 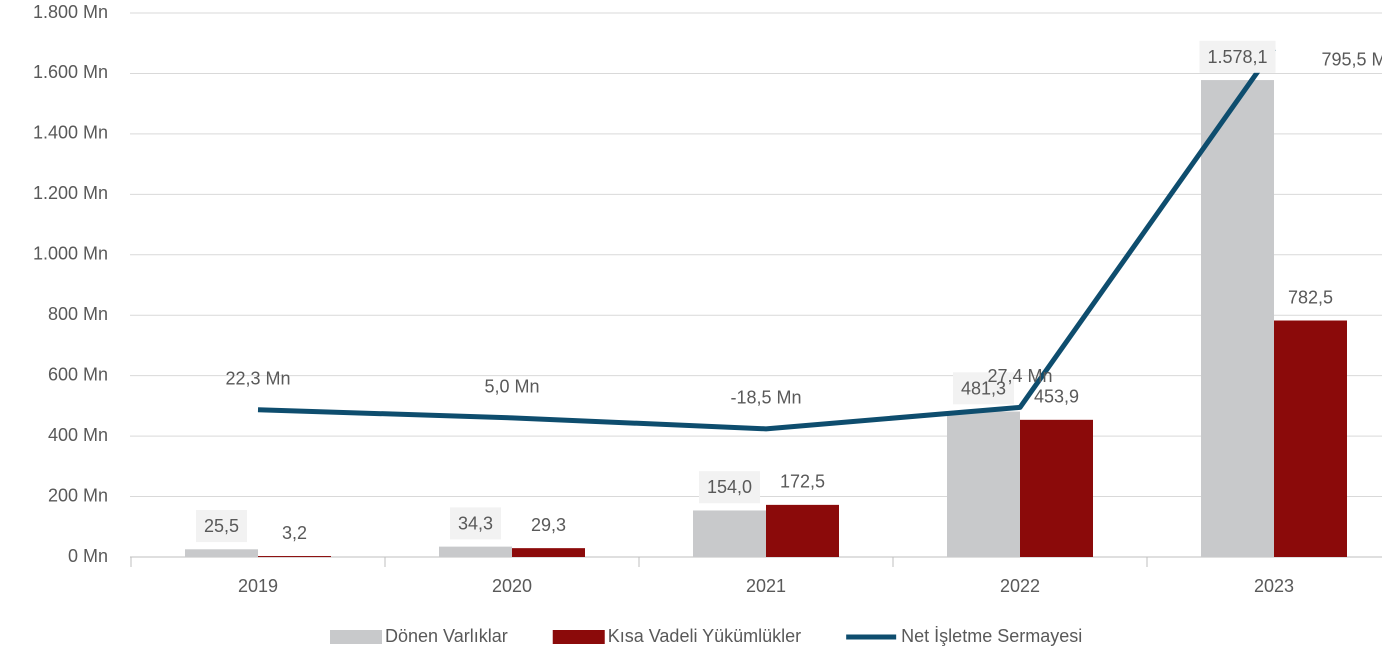 I want to click on data-label: 154,0, so click(x=729, y=487).